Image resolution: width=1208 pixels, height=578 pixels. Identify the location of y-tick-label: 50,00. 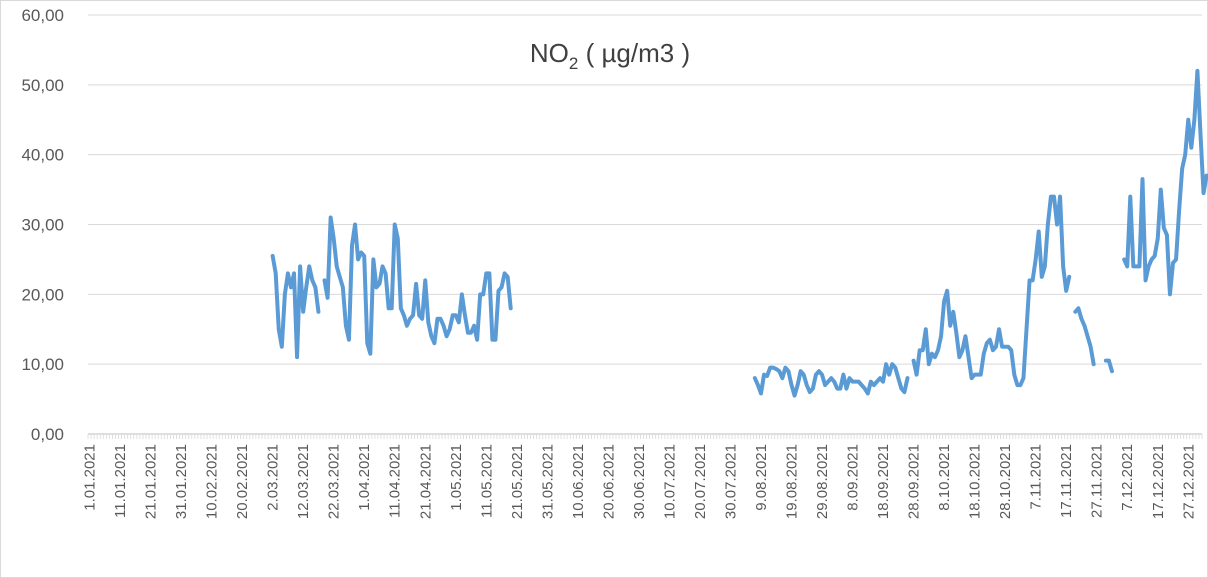
(42, 85).